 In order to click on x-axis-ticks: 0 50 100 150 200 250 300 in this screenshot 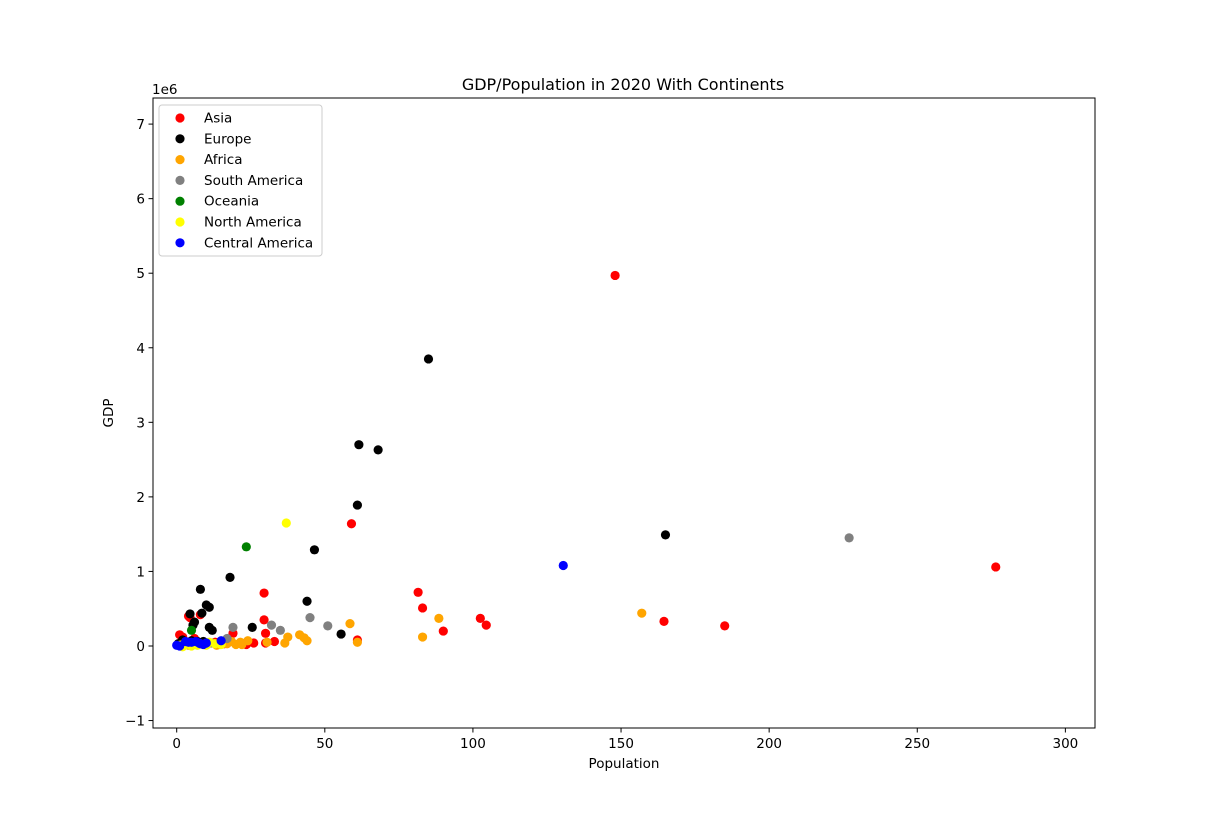, I will do `click(625, 740)`.